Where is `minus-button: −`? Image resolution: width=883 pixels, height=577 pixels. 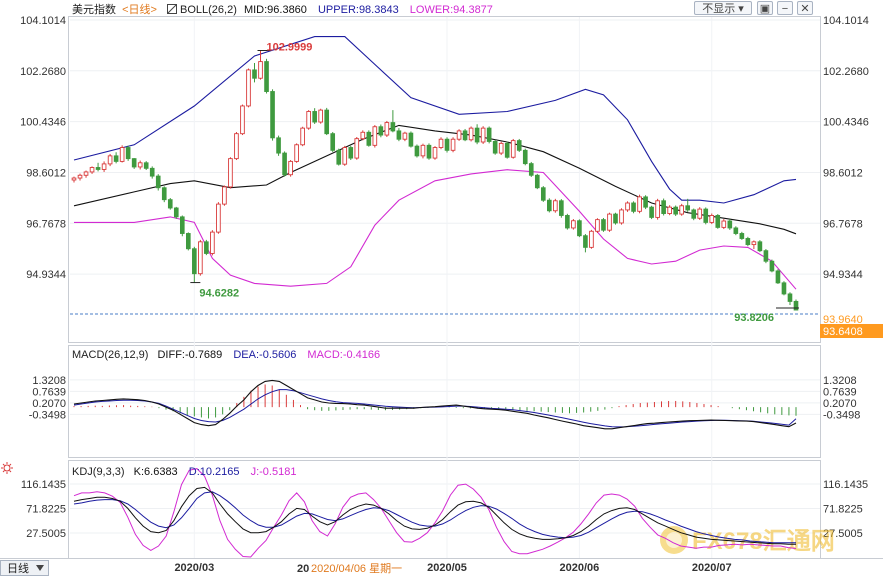
minus-button: − is located at coordinates (785, 8).